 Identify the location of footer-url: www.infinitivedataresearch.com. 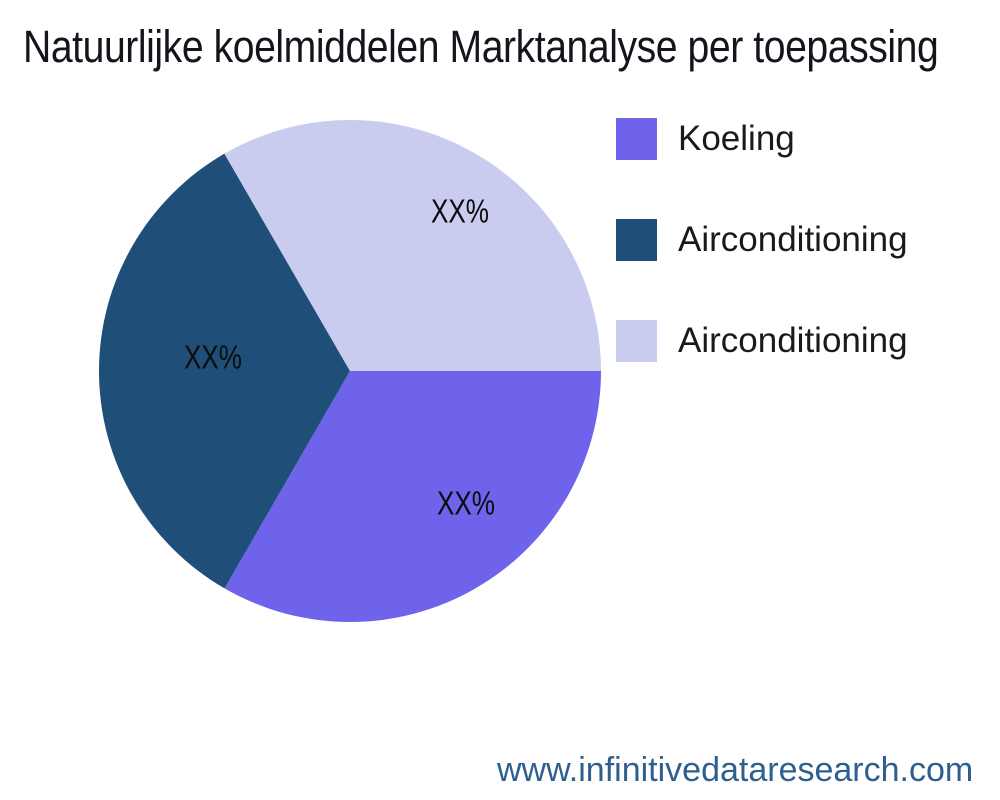
(735, 770).